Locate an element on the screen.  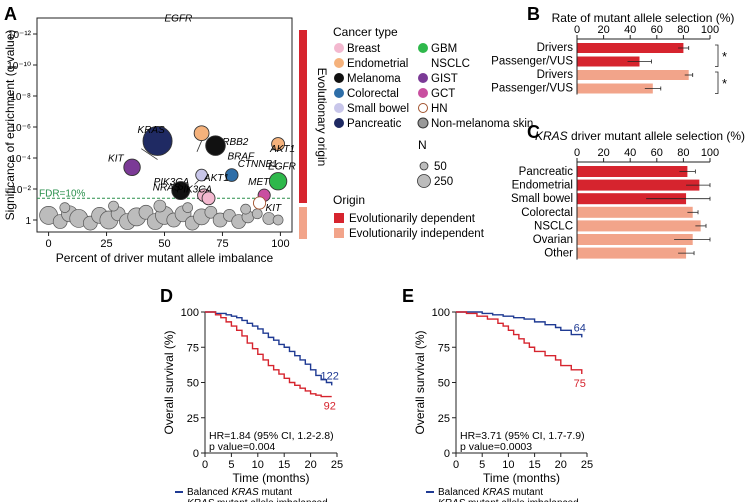
y-tick-label: 10⁻⁸ is located at coordinates (20, 97).